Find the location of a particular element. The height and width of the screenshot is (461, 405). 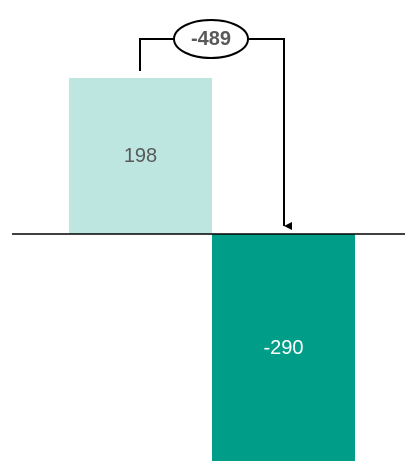

difference-label: -489 is located at coordinates (211, 39).